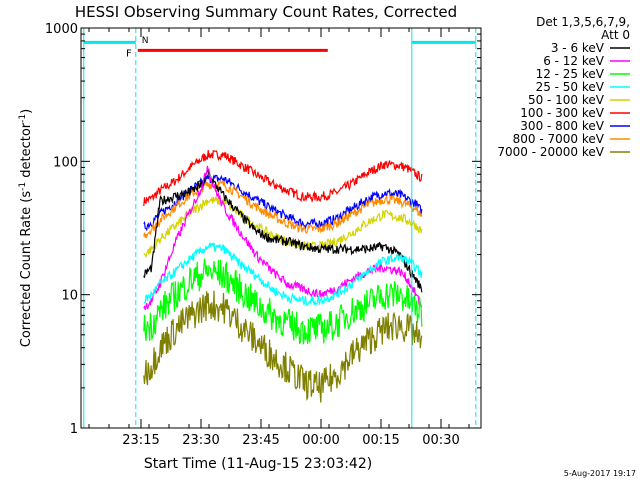 The image size is (640, 480). Describe the element at coordinates (145, 41) in the screenshot. I see `night-label: N` at that location.